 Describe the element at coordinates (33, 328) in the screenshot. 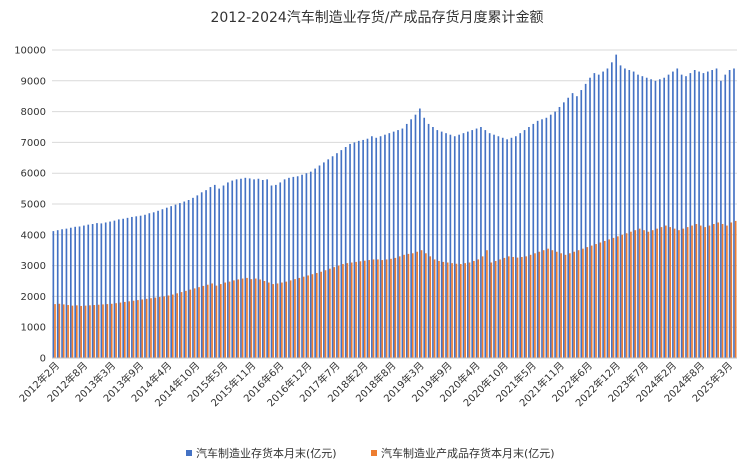

I see `y-tick-label: 1000` at that location.